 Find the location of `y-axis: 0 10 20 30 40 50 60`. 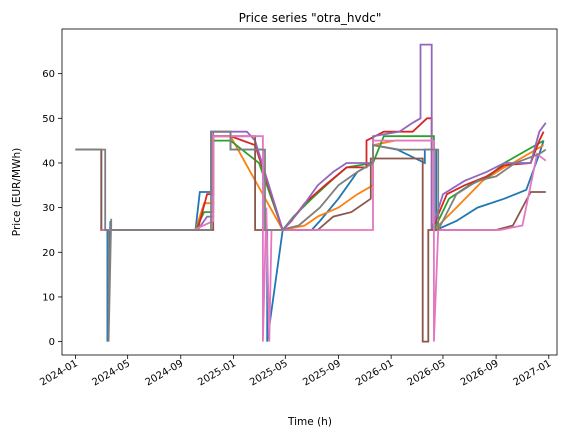

y-axis: 0 10 20 30 40 50 60 is located at coordinates (52, 208).